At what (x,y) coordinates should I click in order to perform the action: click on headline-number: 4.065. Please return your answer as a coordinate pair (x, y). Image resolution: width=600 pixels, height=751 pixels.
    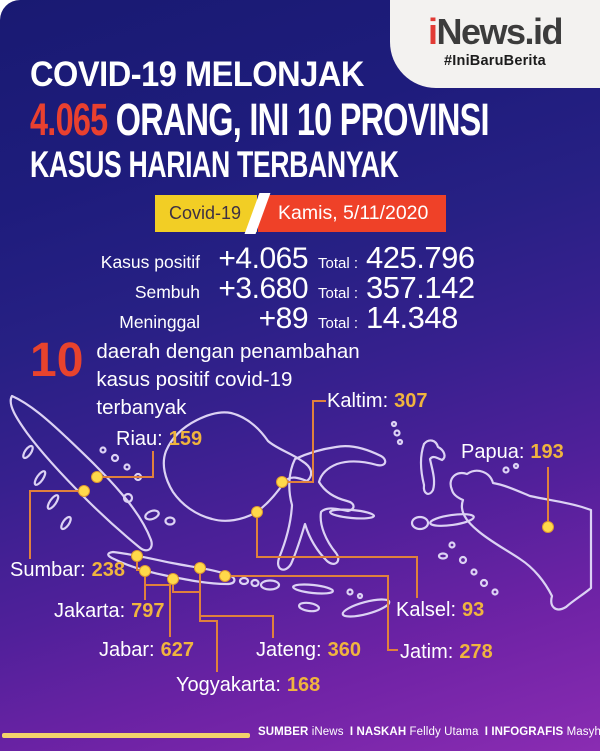
    Looking at the image, I should click on (69, 119).